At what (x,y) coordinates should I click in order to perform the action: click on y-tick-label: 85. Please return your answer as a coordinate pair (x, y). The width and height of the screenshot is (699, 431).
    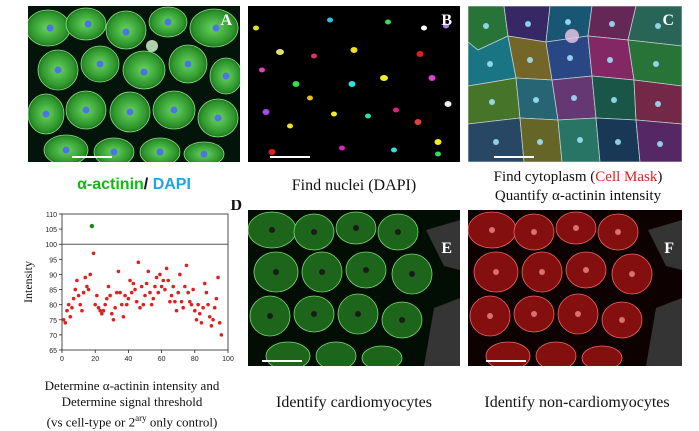
    Looking at the image, I should click on (53, 291).